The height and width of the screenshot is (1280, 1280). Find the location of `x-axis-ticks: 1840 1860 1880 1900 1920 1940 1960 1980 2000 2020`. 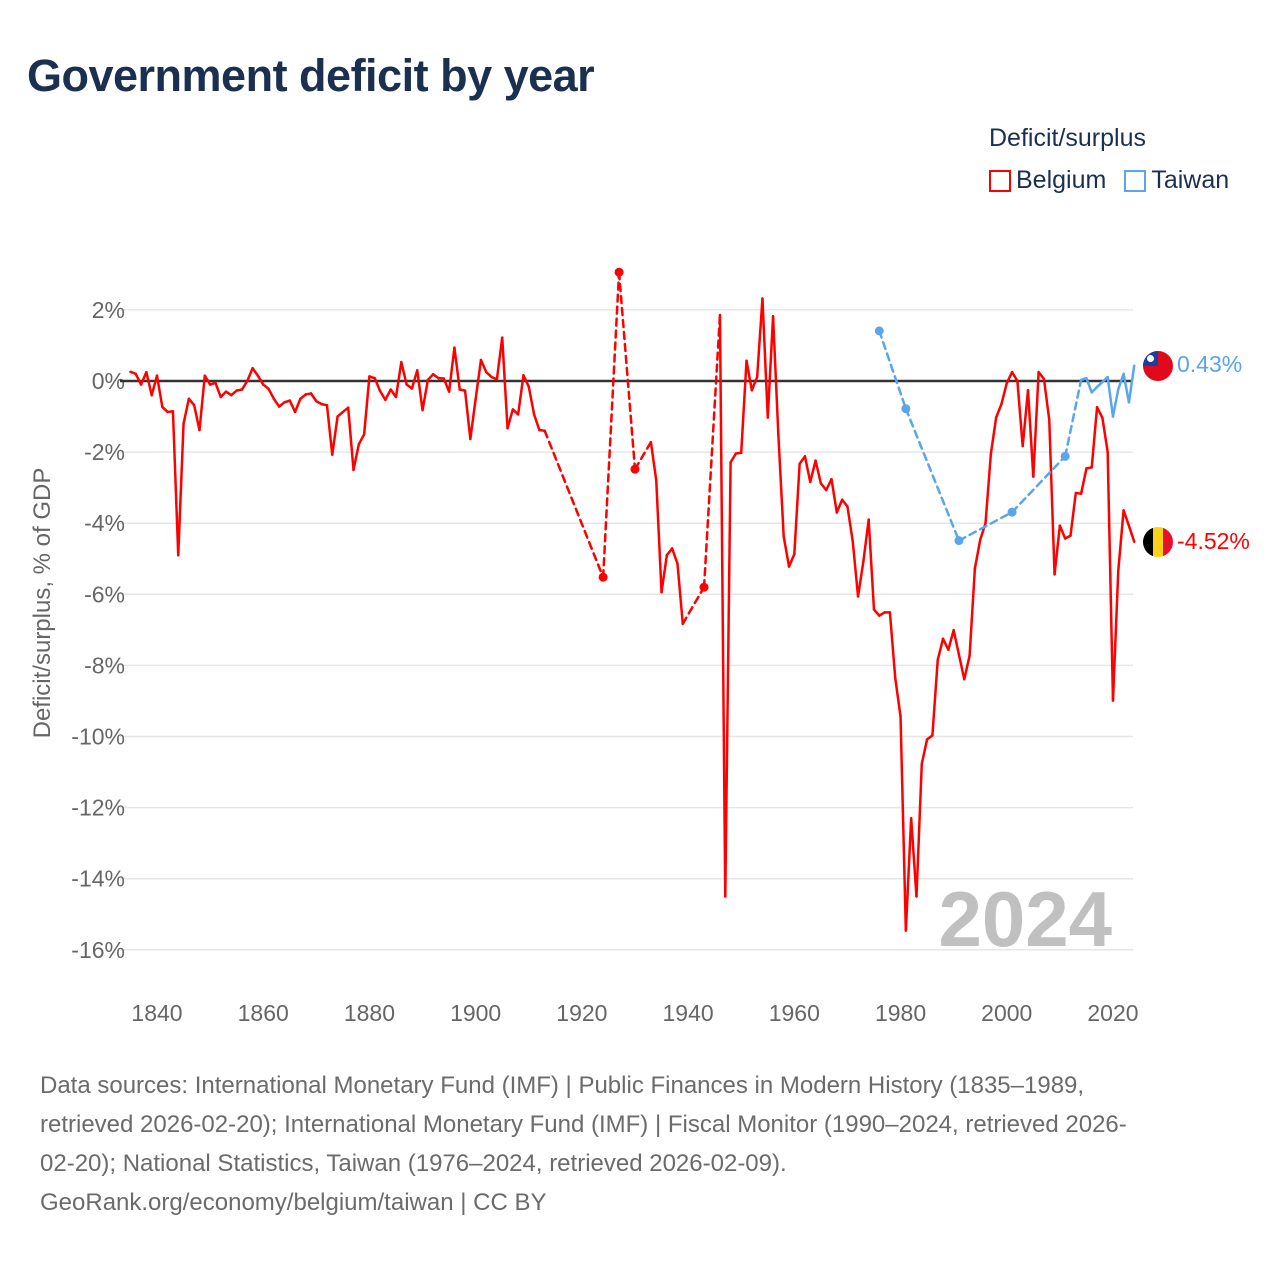

x-axis-ticks: 1840 1860 1880 1900 1920 1940 1960 1980 2000 2020 is located at coordinates (634, 1013).